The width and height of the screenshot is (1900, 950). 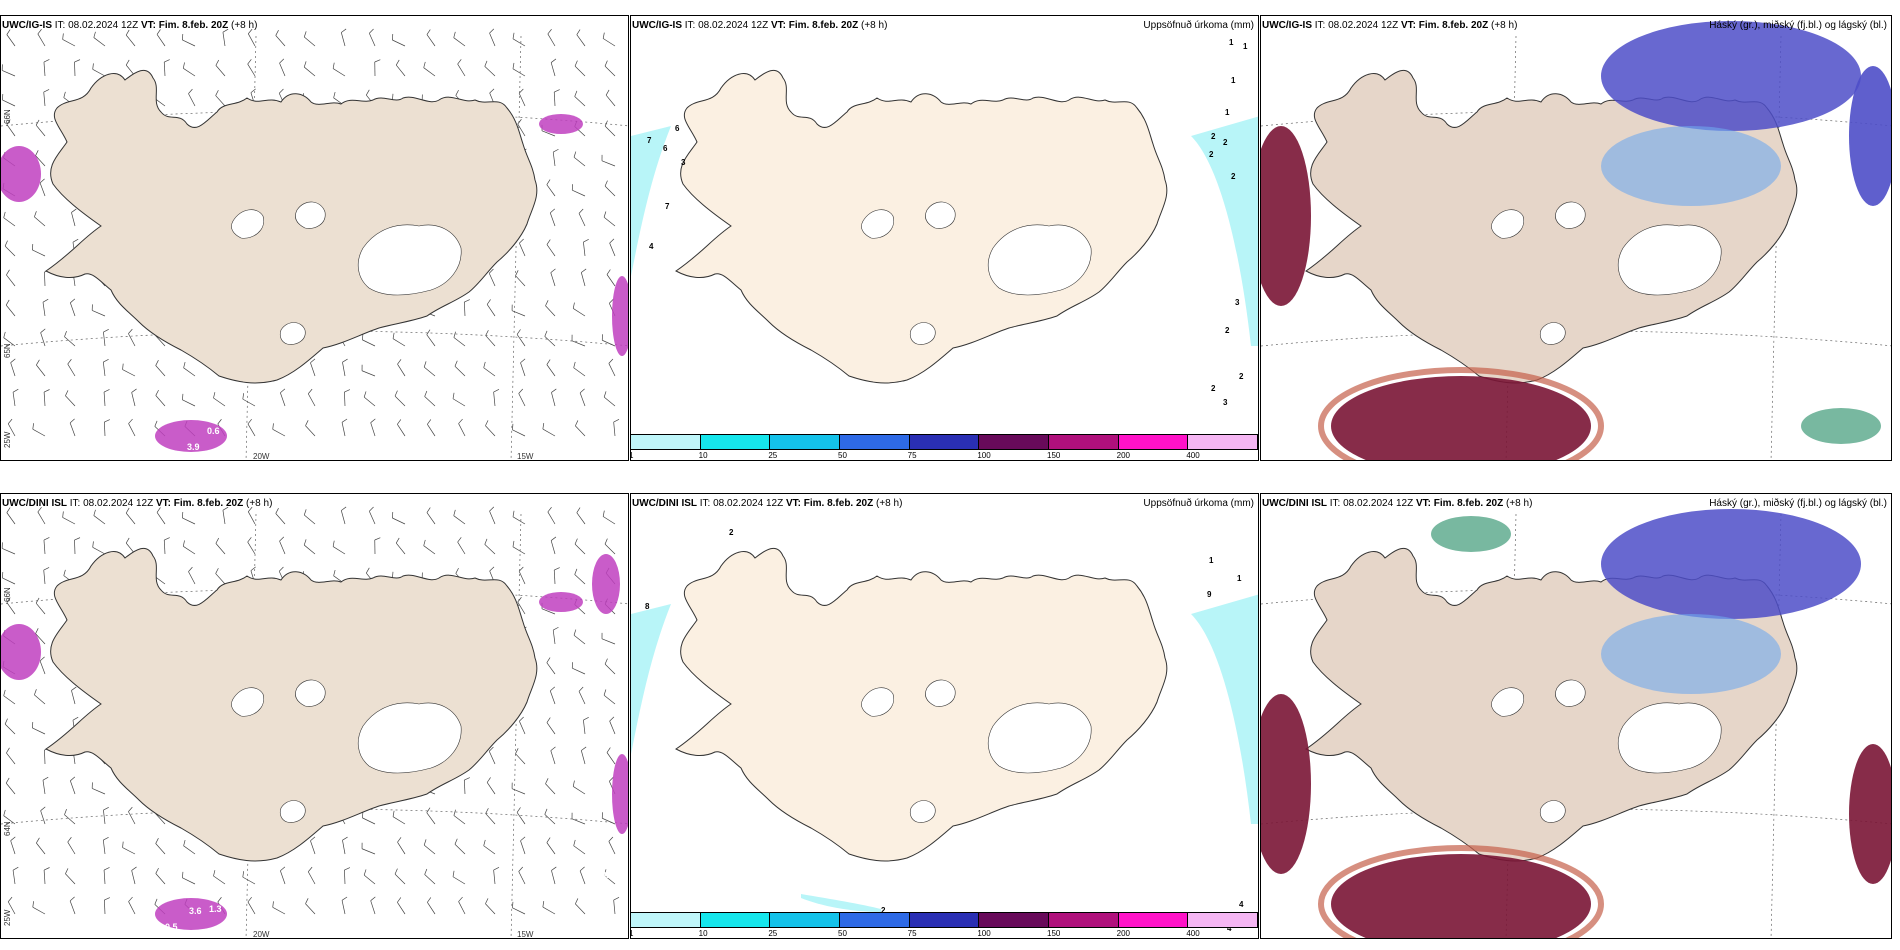 I want to click on cloud-high, so click(x=1691, y=654).